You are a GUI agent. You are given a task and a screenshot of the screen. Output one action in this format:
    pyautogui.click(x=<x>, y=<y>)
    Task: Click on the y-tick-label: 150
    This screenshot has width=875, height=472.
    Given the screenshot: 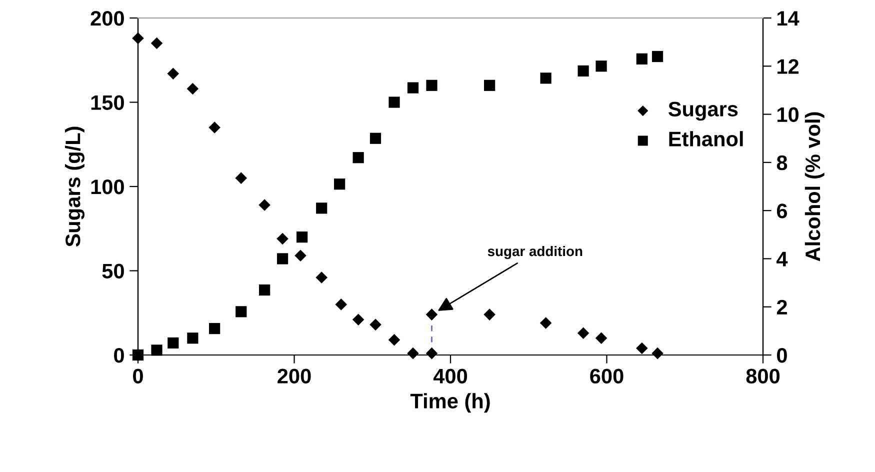 What is the action you would take?
    pyautogui.click(x=107, y=102)
    